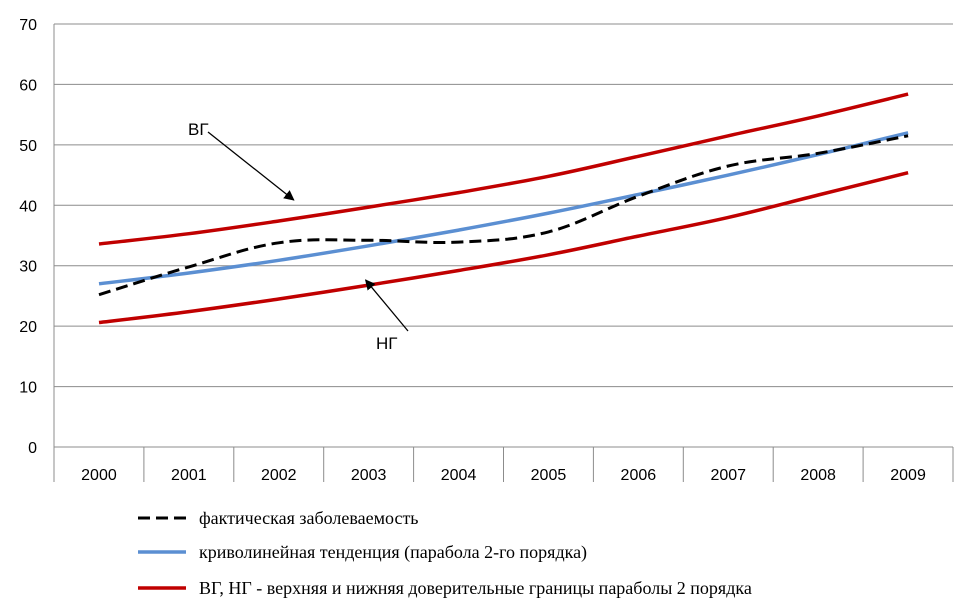 The width and height of the screenshot is (974, 615). Describe the element at coordinates (309, 518) in the screenshot. I see `legend-label-0: фактическая заболеваемость` at that location.